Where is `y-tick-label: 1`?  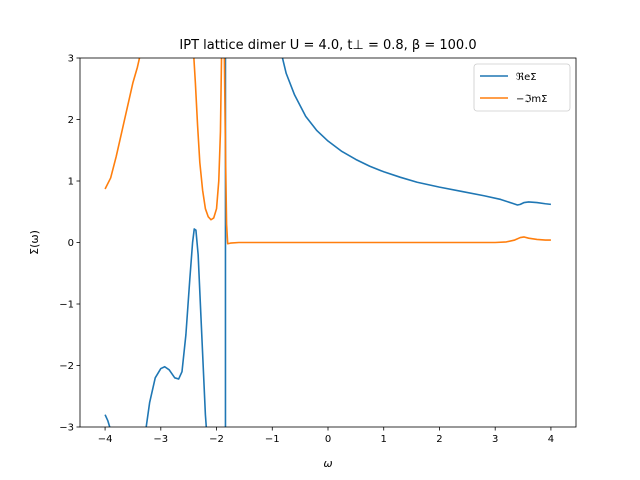 y-tick-label: 1 is located at coordinates (71, 182).